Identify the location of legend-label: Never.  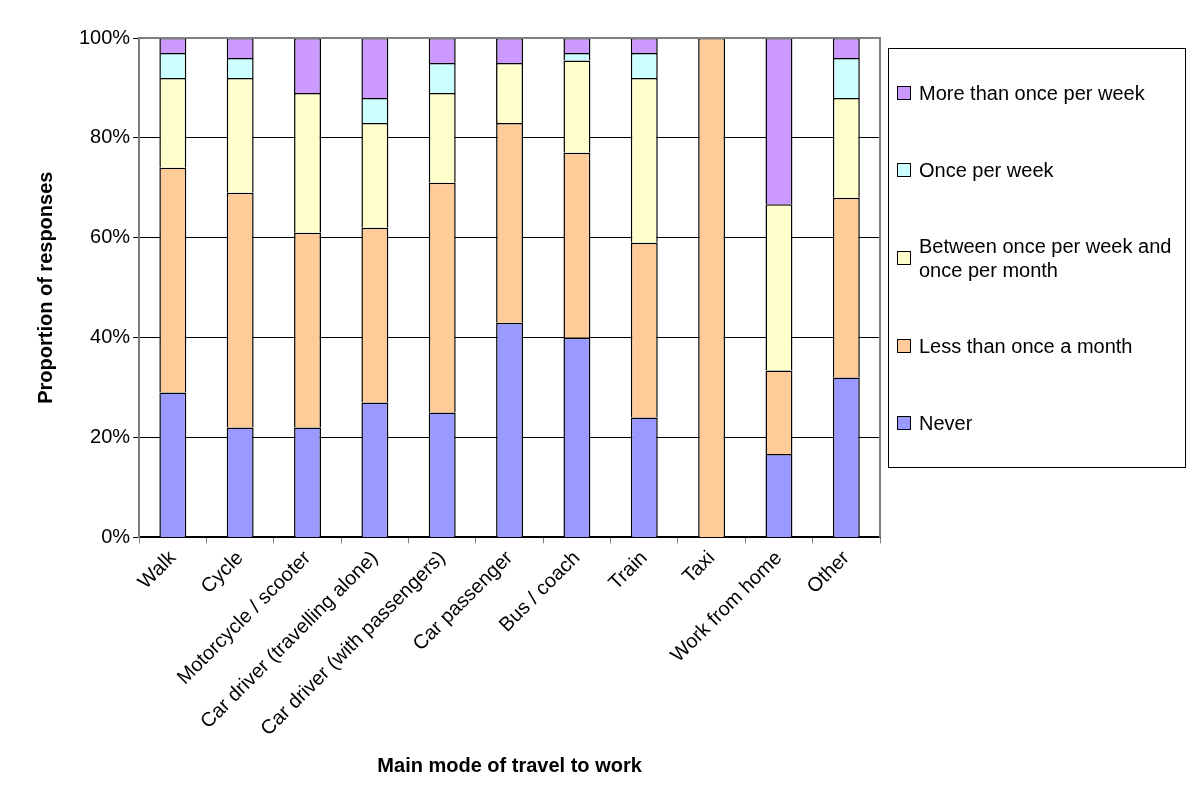
(946, 422).